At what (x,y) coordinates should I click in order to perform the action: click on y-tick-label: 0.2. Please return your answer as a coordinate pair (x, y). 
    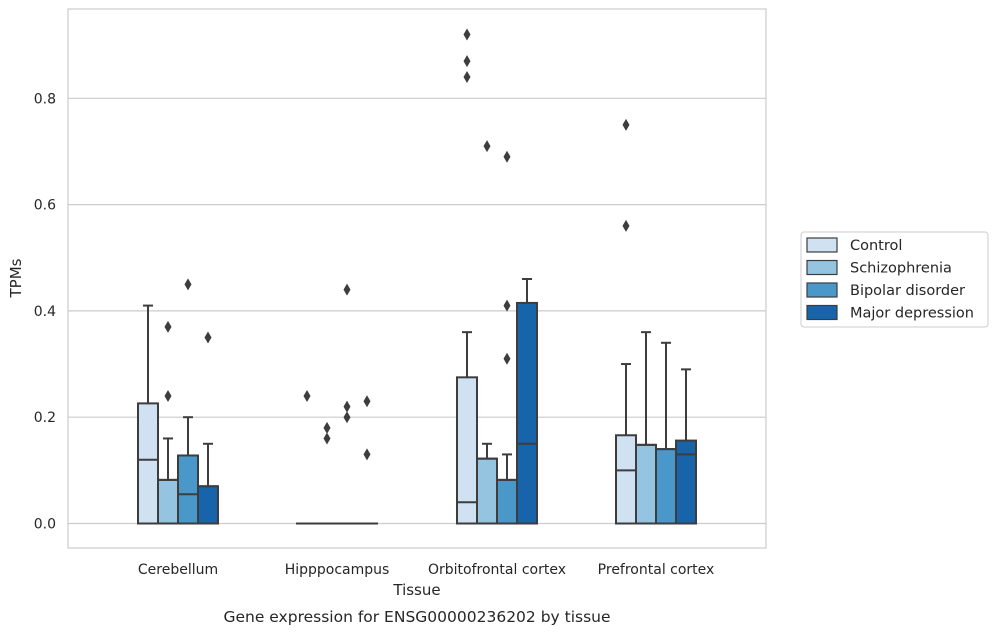
    Looking at the image, I should click on (45, 418).